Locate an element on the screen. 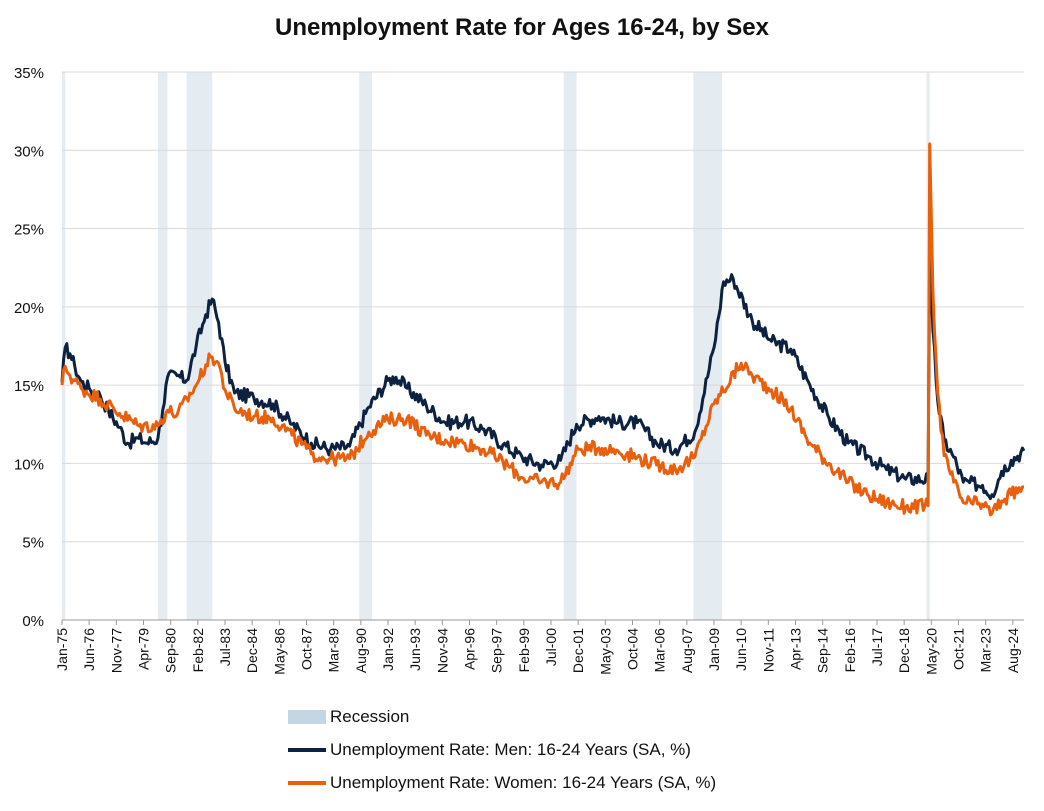 The width and height of the screenshot is (1044, 811). x-tick-label: Apr-96 is located at coordinates (469, 649).